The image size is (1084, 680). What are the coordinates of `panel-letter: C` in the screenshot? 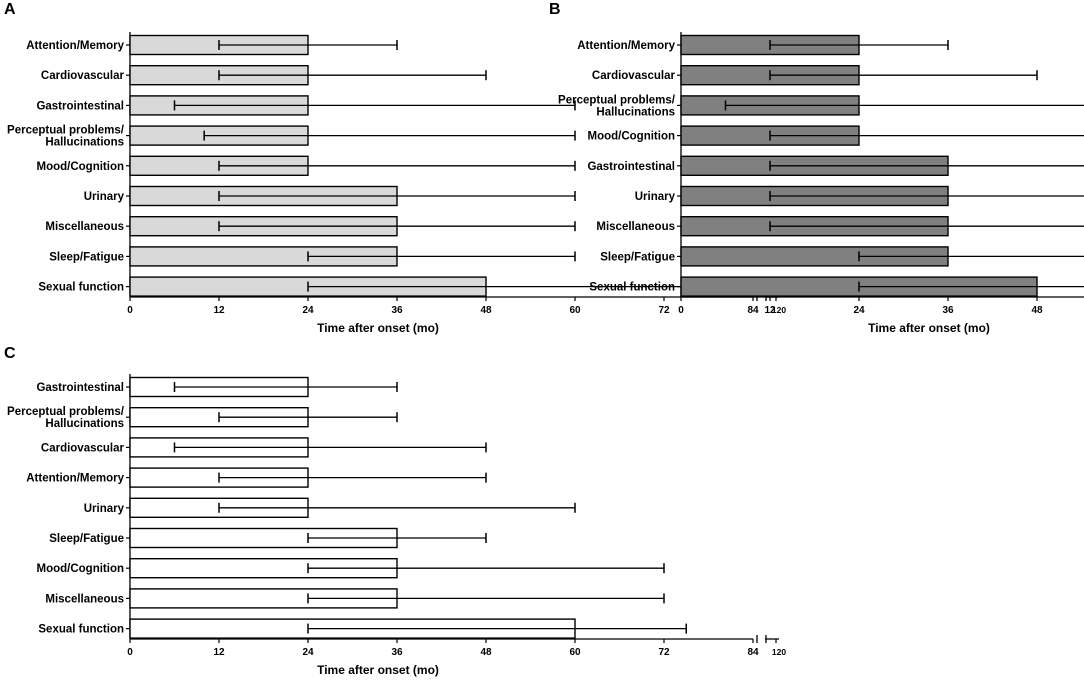 It's located at (10, 353).